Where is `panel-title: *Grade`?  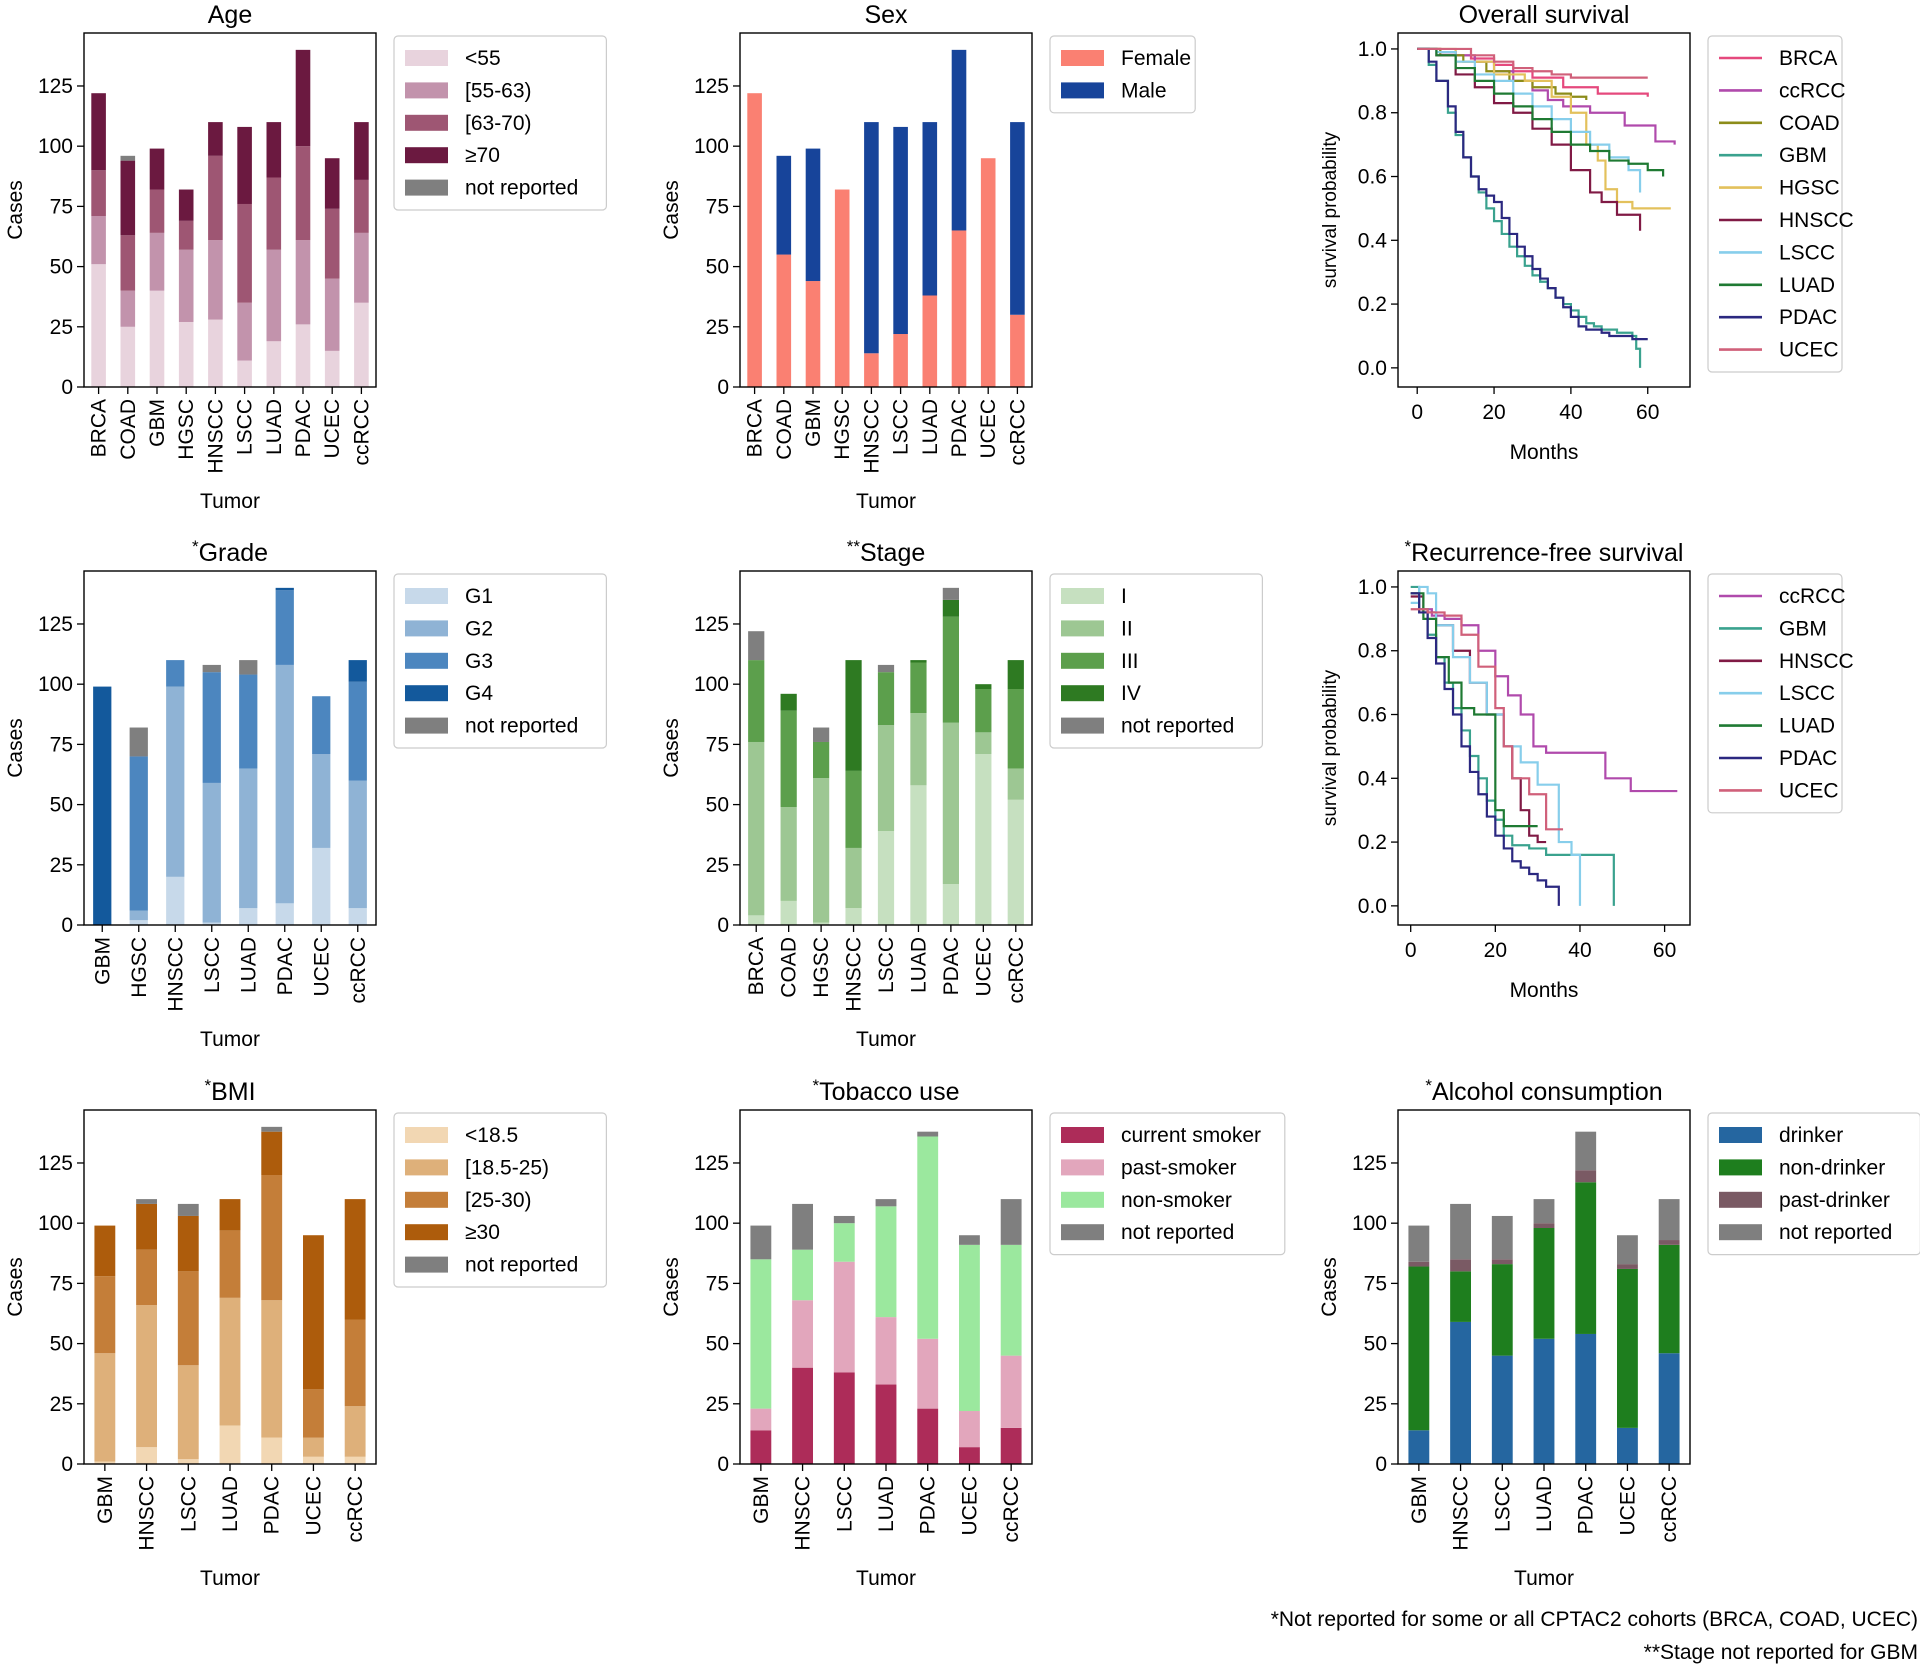
panel-title: *Grade is located at coordinates (230, 552).